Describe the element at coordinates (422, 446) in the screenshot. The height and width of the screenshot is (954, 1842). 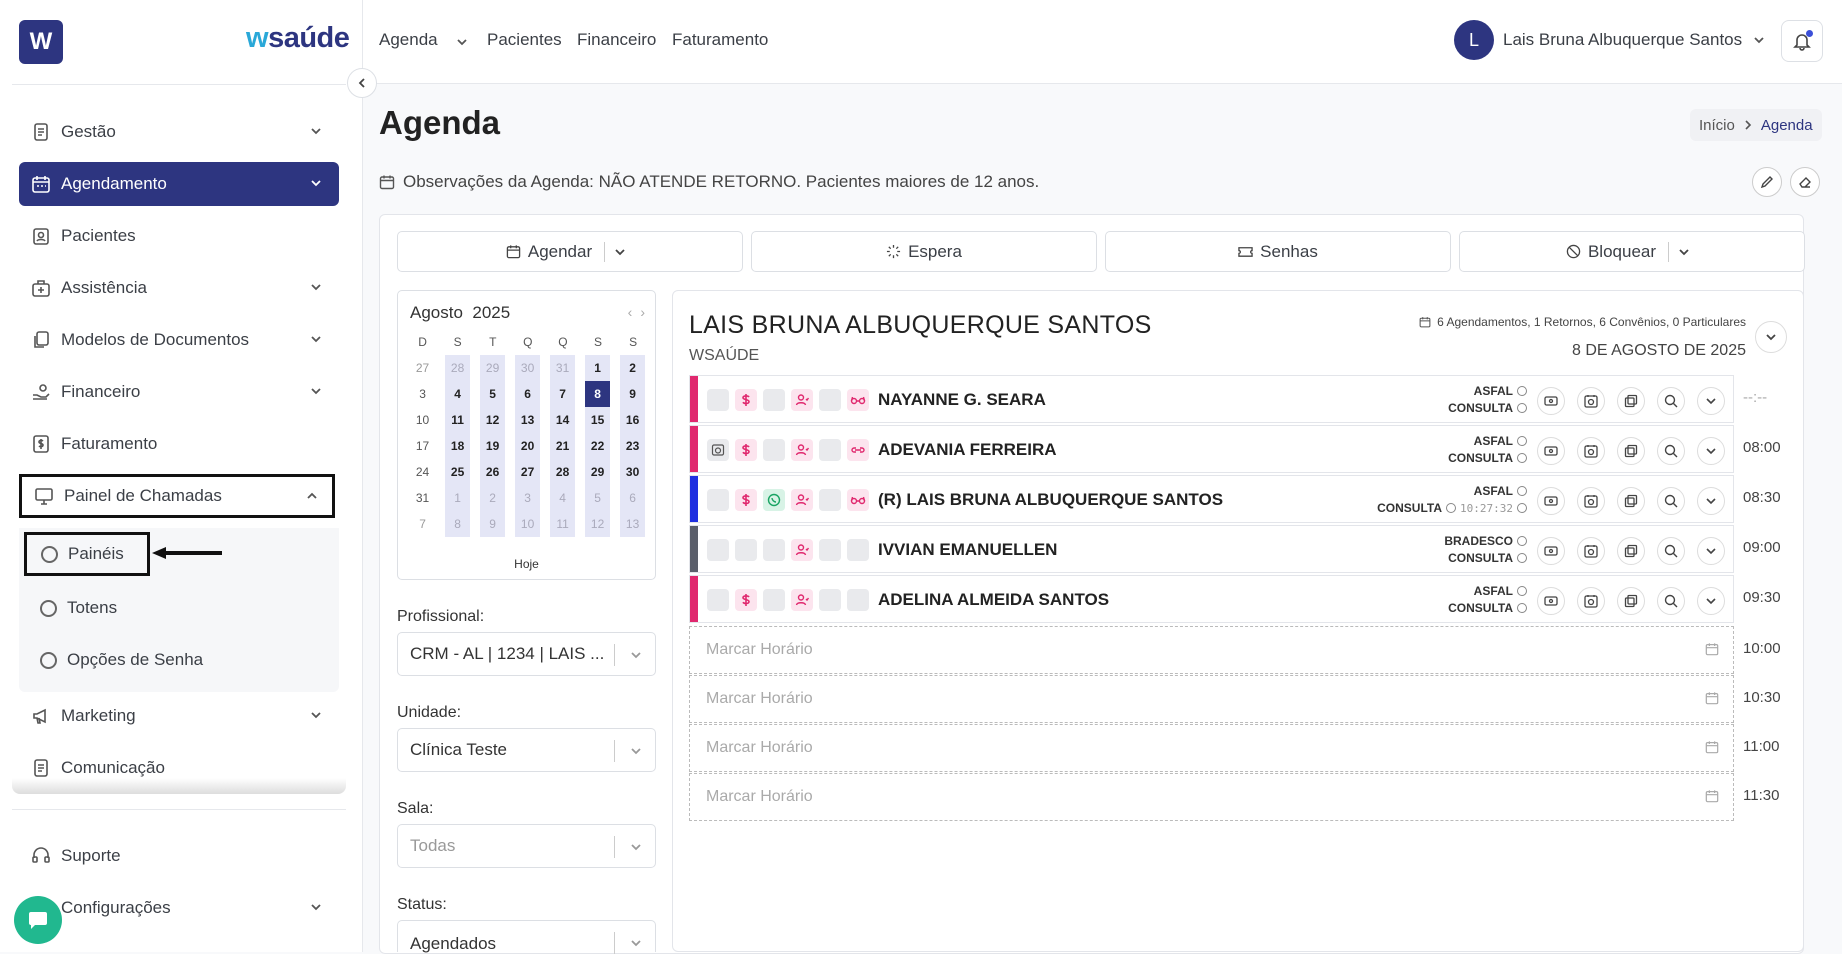
I see `calendar-day: 17` at that location.